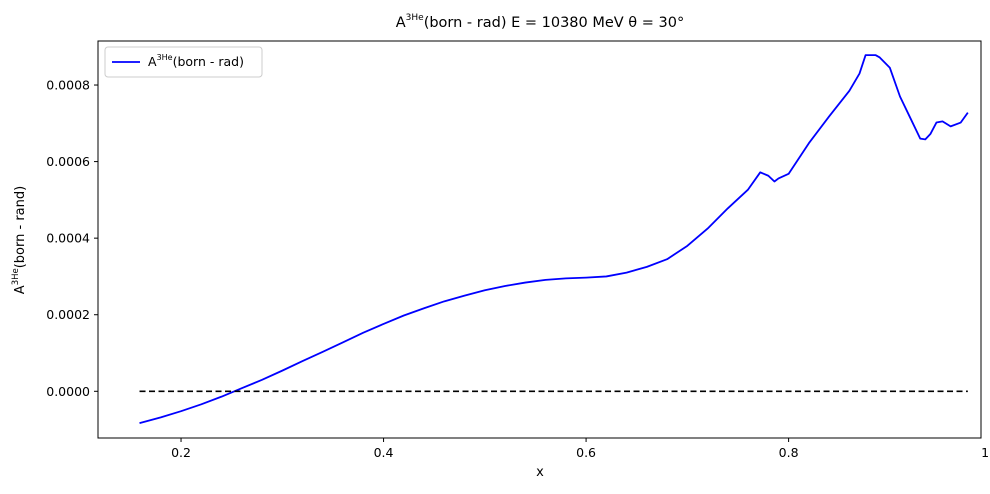  I want to click on y-tick-label: 0.0006, so click(68, 161).